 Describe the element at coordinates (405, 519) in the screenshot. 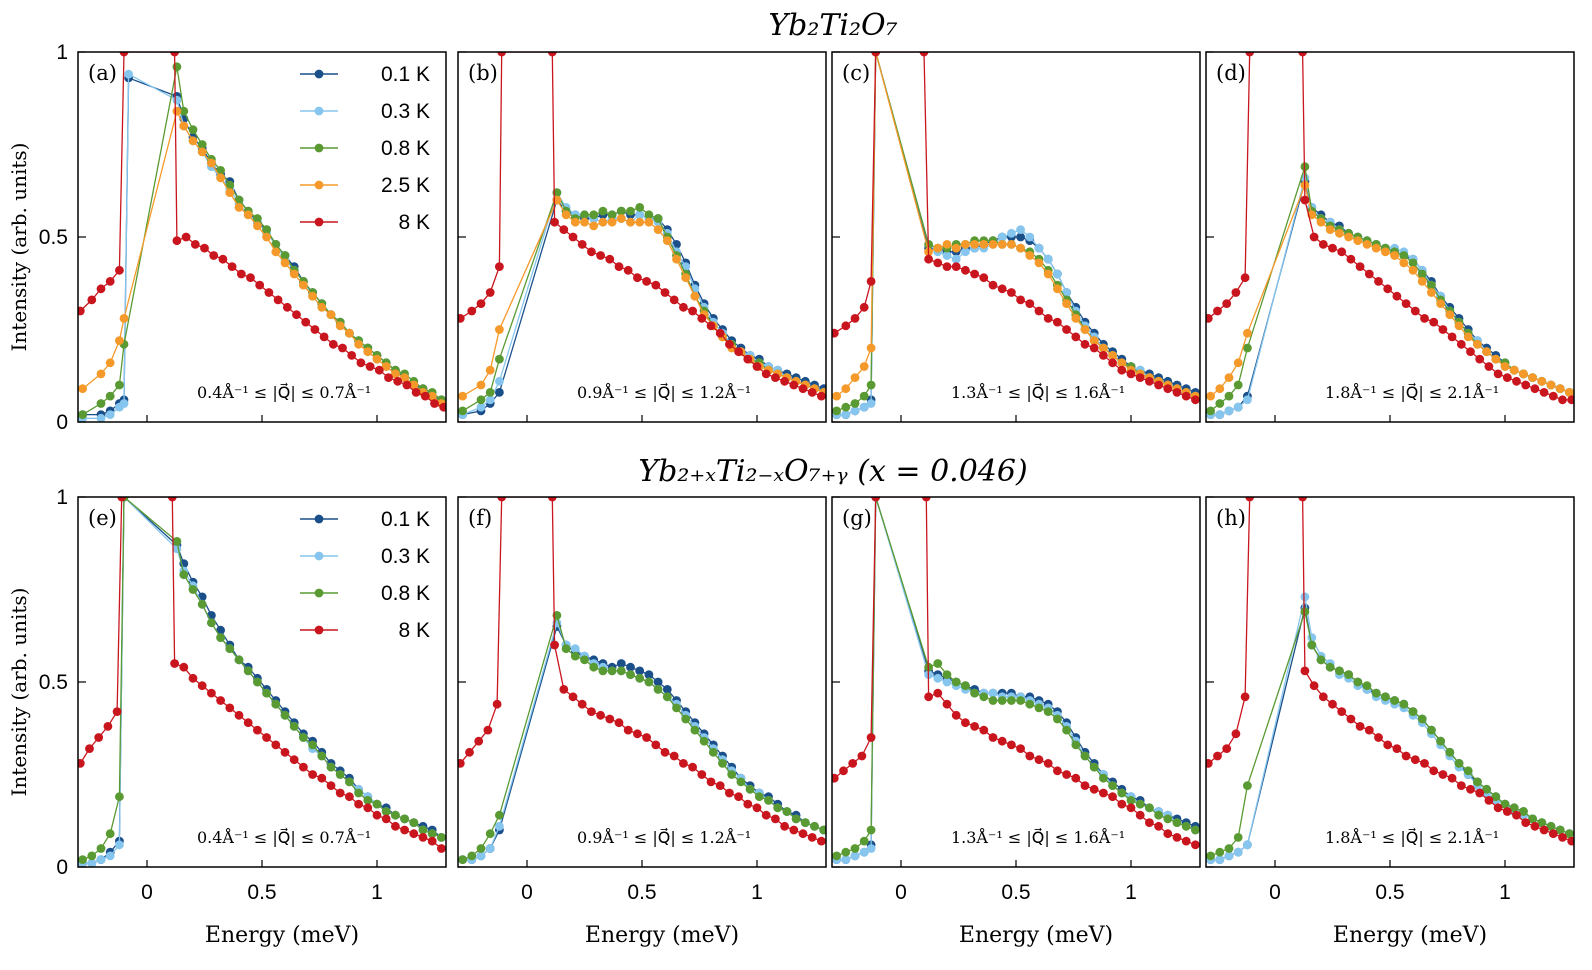

I see `legend-entry: 0.1 K` at that location.